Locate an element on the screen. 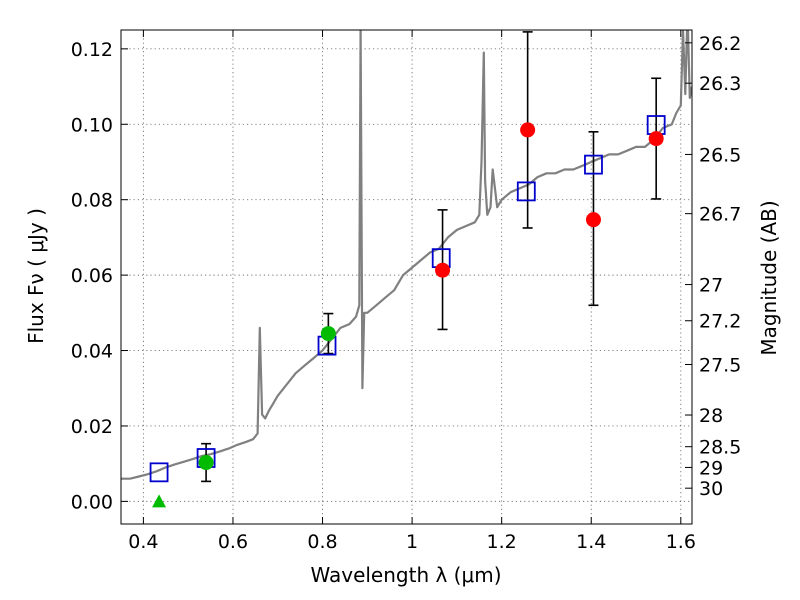  y-tick-label: 0.02 is located at coordinates (92, 427).